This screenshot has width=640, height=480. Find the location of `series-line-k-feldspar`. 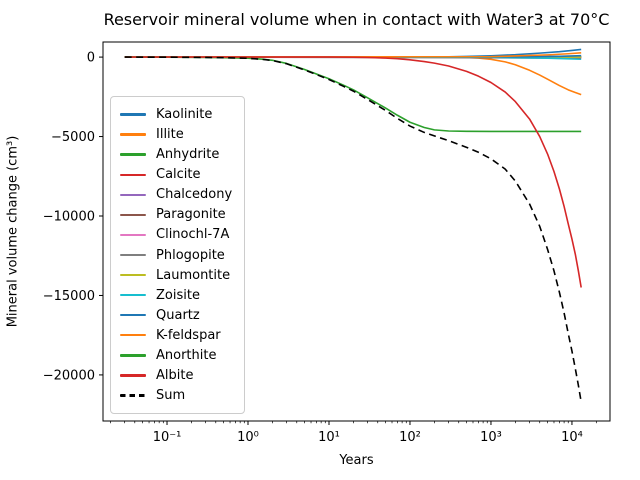

series-line-k-feldspar is located at coordinates (353, 55).